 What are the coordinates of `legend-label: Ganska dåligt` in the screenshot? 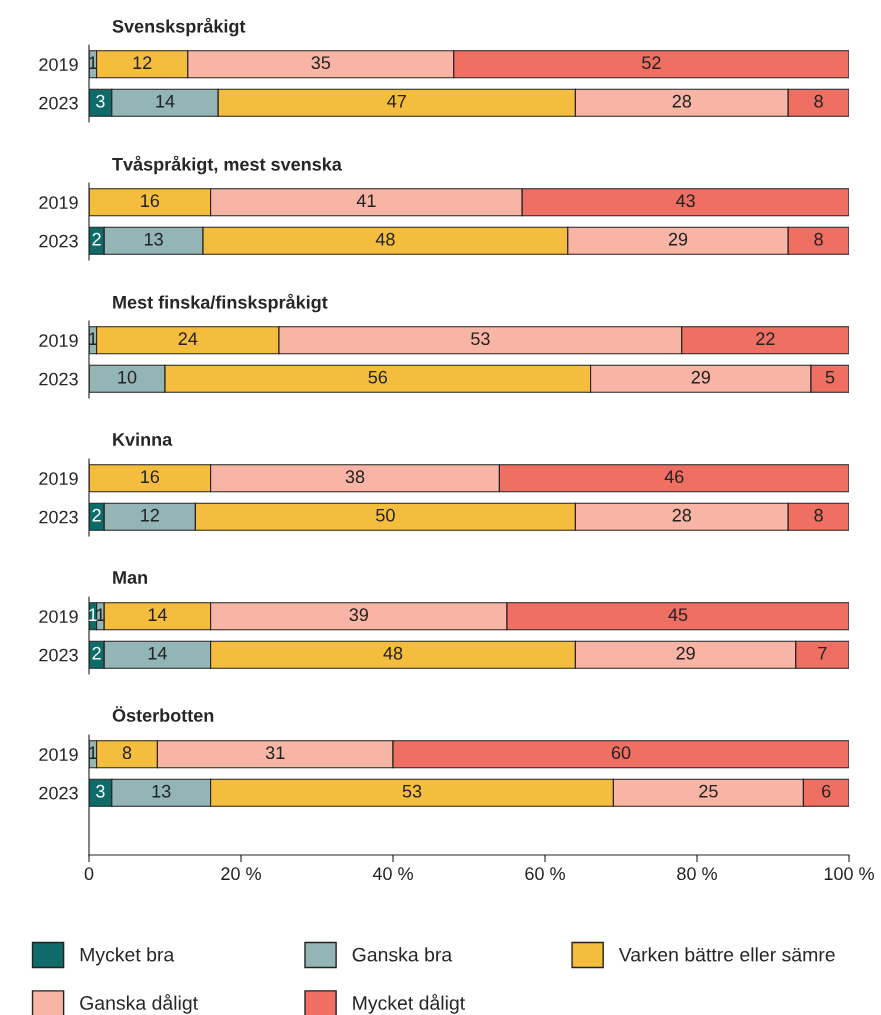 It's located at (139, 1004).